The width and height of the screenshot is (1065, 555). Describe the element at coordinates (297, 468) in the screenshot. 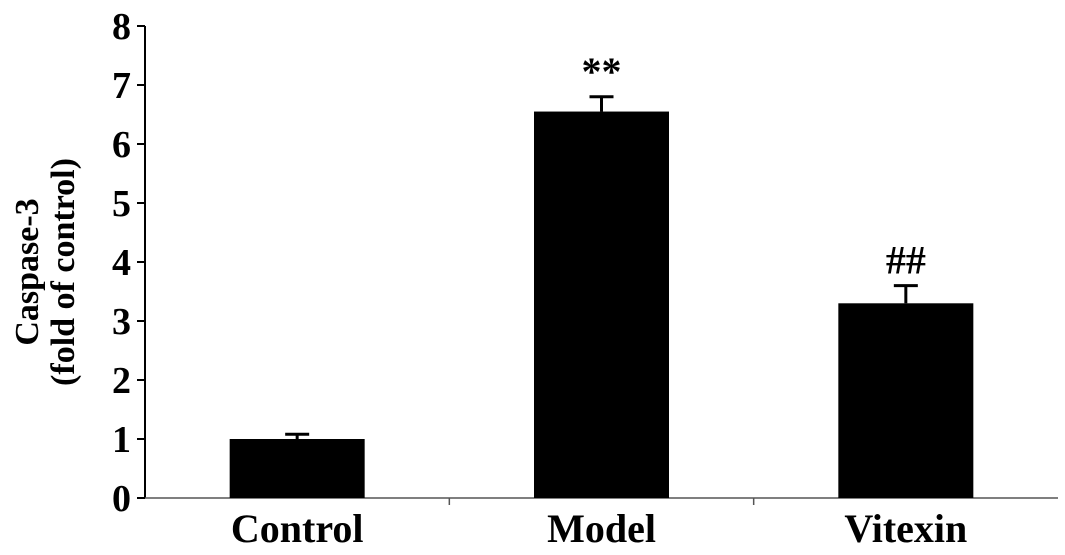

I see `bar-control` at that location.